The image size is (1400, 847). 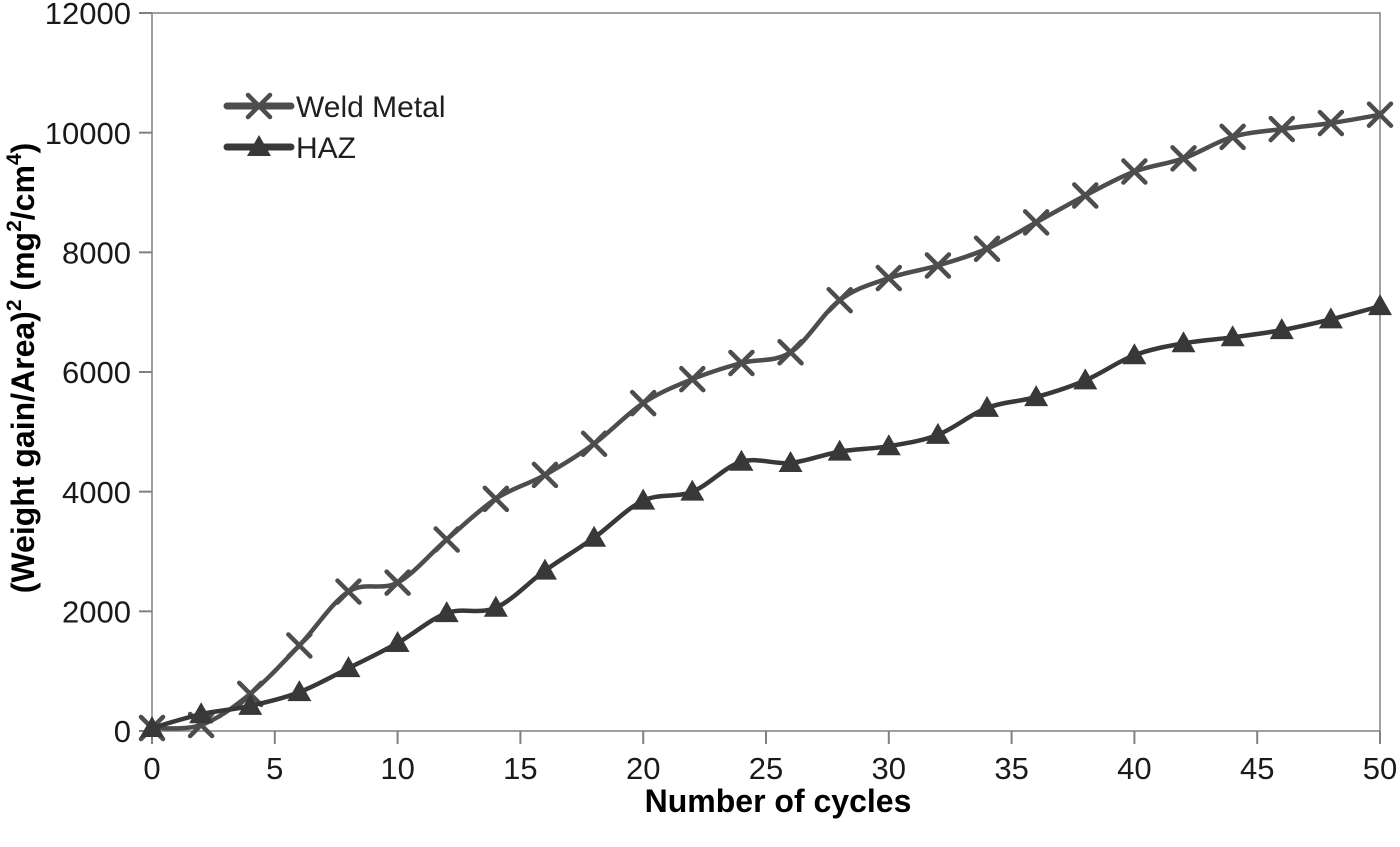 I want to click on y-tick-label: 6000, so click(x=96, y=372).